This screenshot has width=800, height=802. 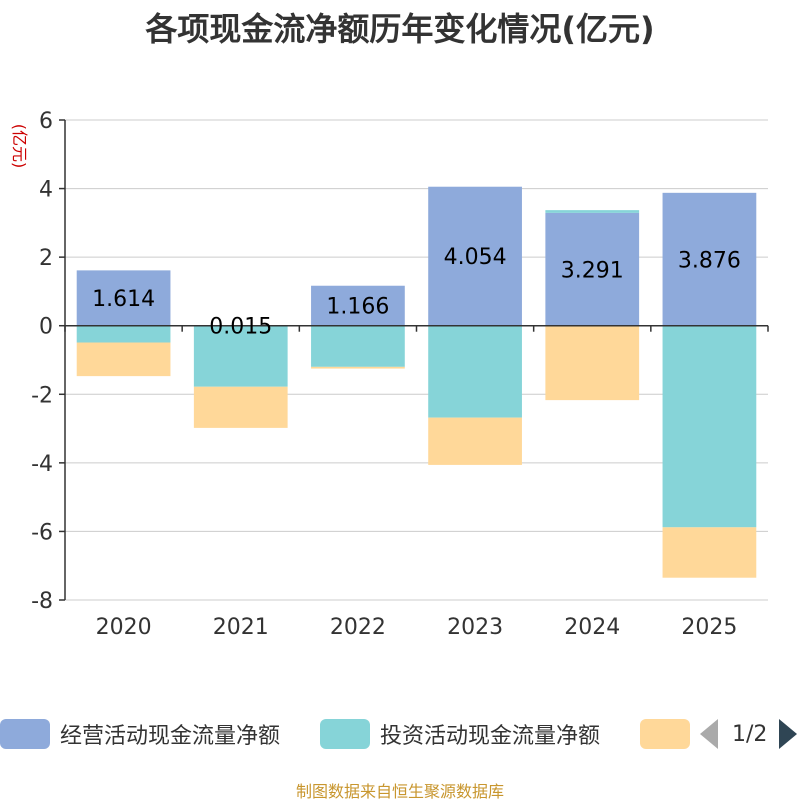 I want to click on data-label: 1.614, so click(x=123, y=299).